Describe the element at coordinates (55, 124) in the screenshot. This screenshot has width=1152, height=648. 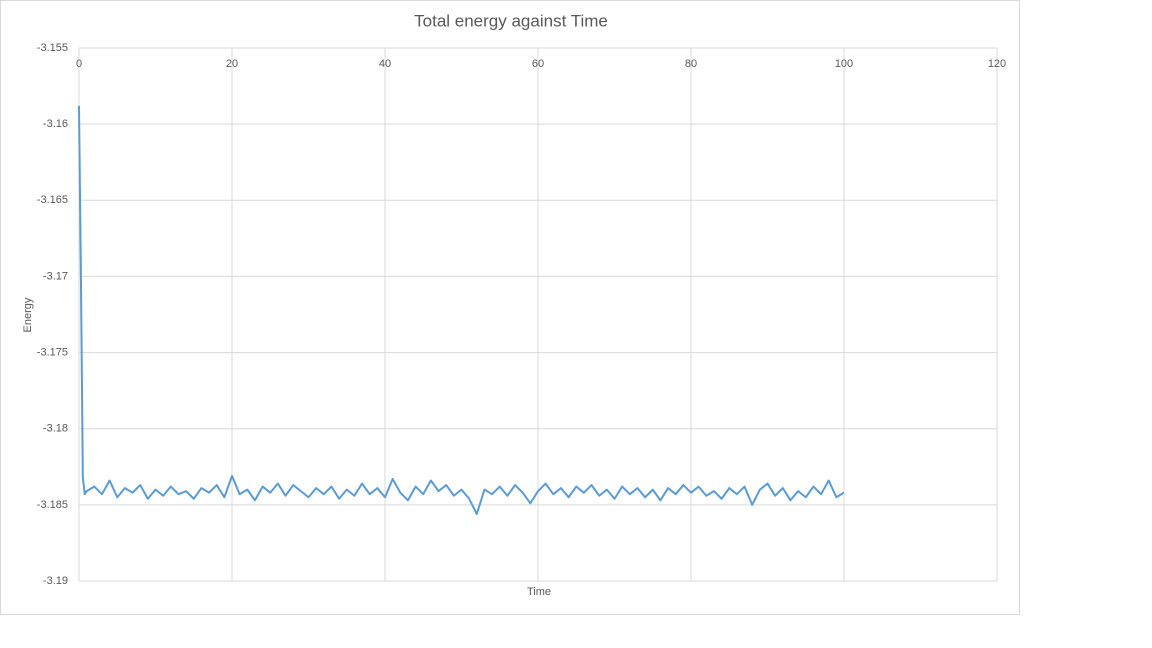
I see `y-tick-label: -3.16` at that location.